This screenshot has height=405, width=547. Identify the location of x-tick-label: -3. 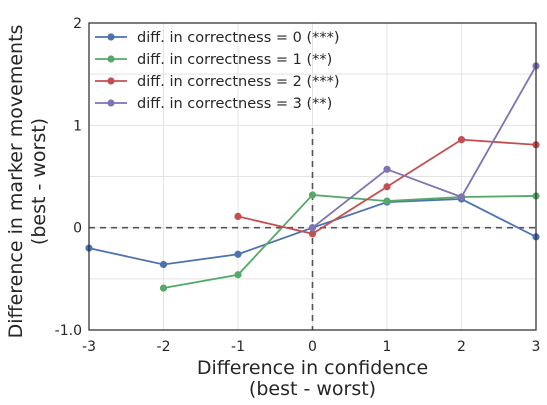
(89, 347).